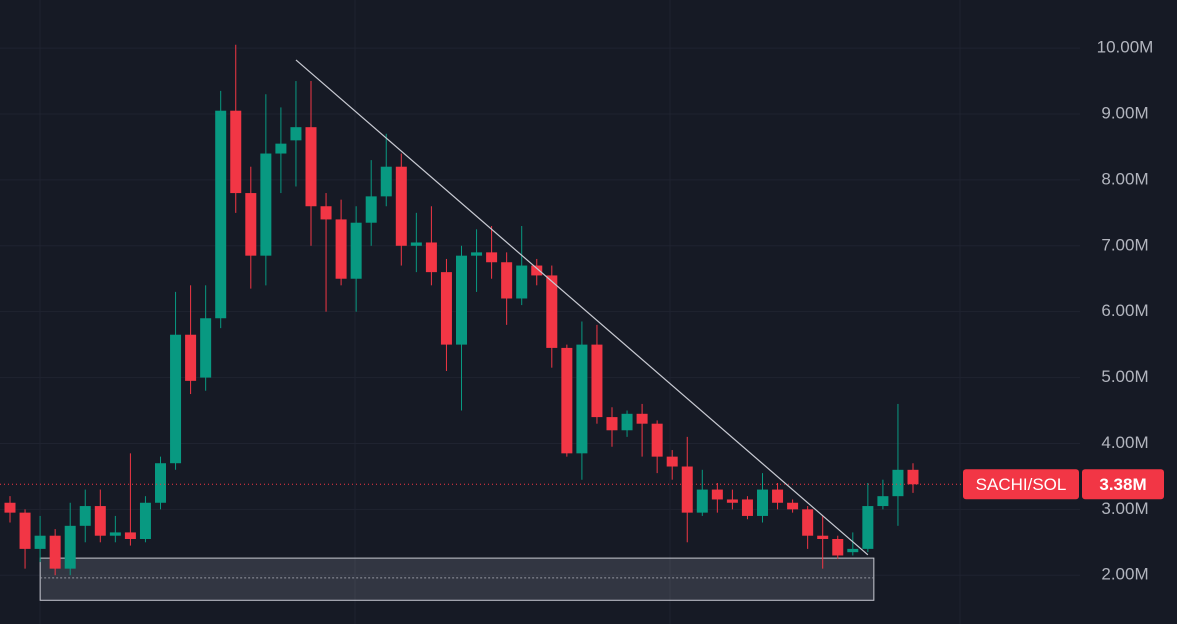  Describe the element at coordinates (1124, 442) in the screenshot. I see `y-tick-label: 4.00M` at that location.